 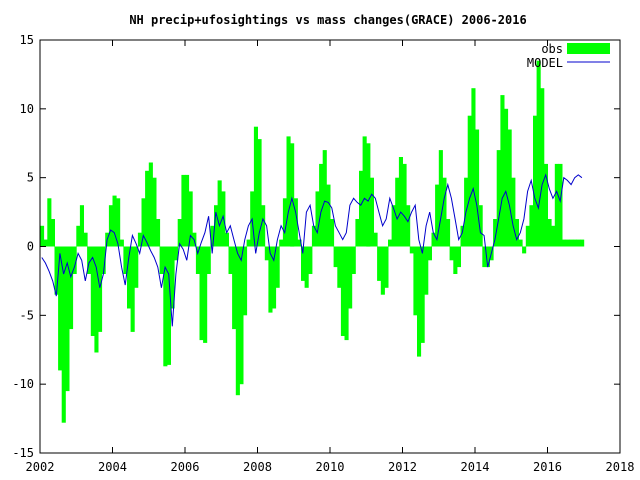 I want to click on legend-label-obs: obs, so click(x=552, y=49).